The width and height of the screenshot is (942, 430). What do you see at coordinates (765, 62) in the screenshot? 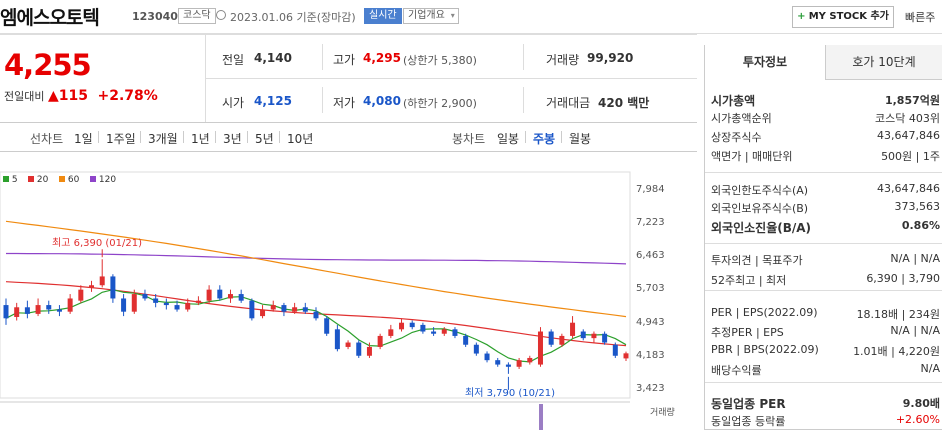
I see `tab-invest-info: 투자정보` at bounding box center [765, 62].